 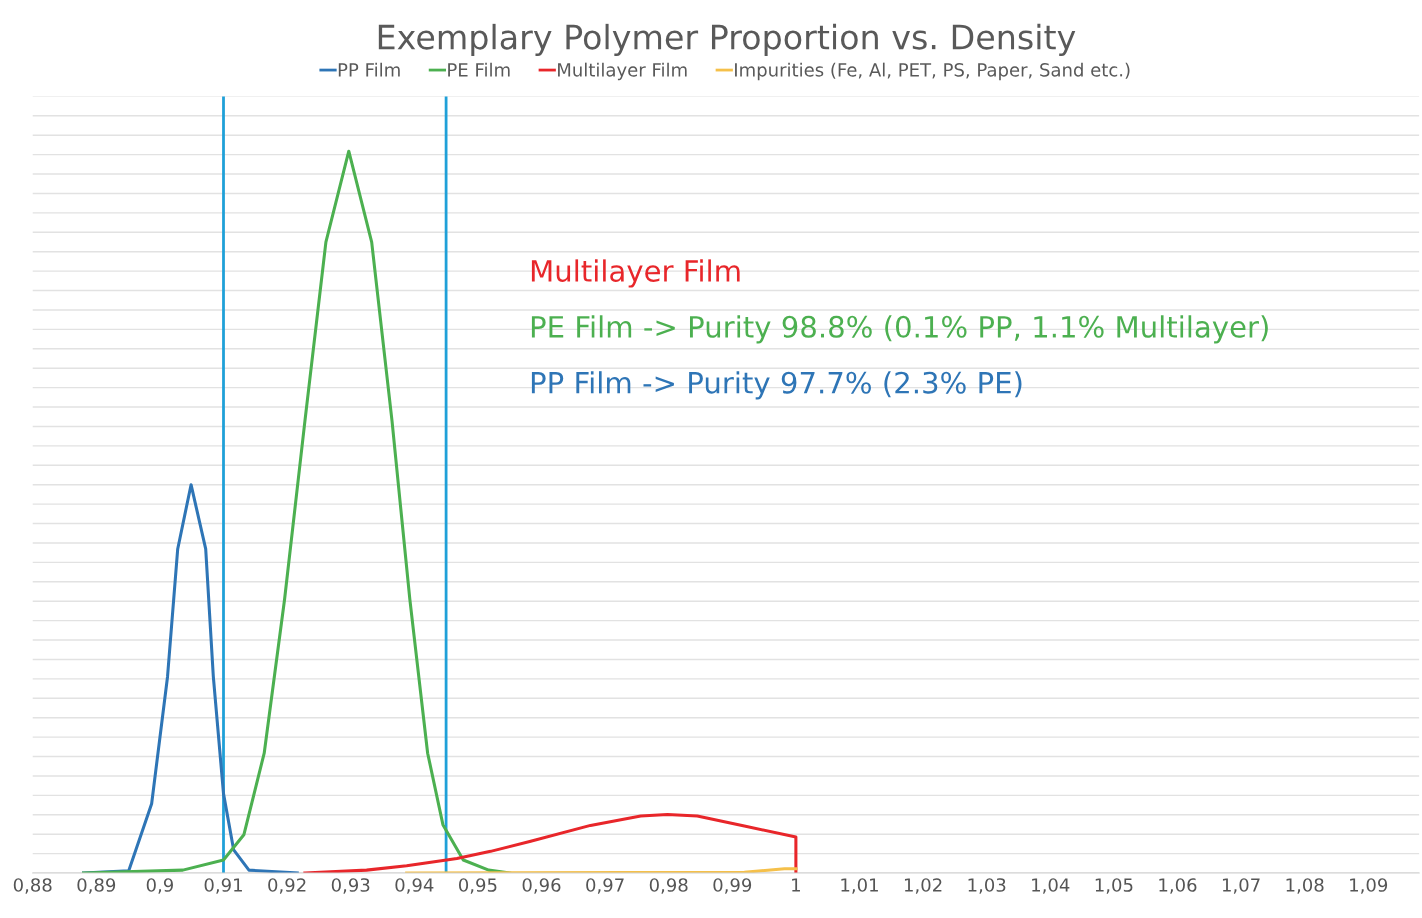 I want to click on annotation: PE Film -> Purity 98.8% (0.1% PP, 1.1% Multilayer), so click(x=899, y=329).